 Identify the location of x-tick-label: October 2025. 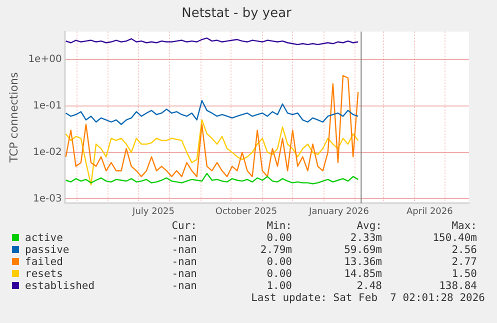
(246, 211).